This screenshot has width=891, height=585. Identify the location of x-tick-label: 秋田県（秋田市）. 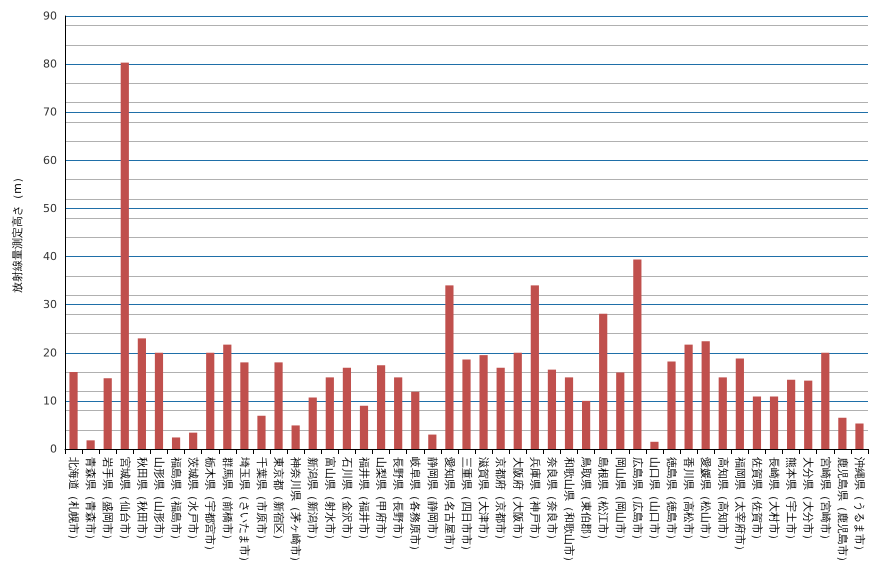
(141, 501).